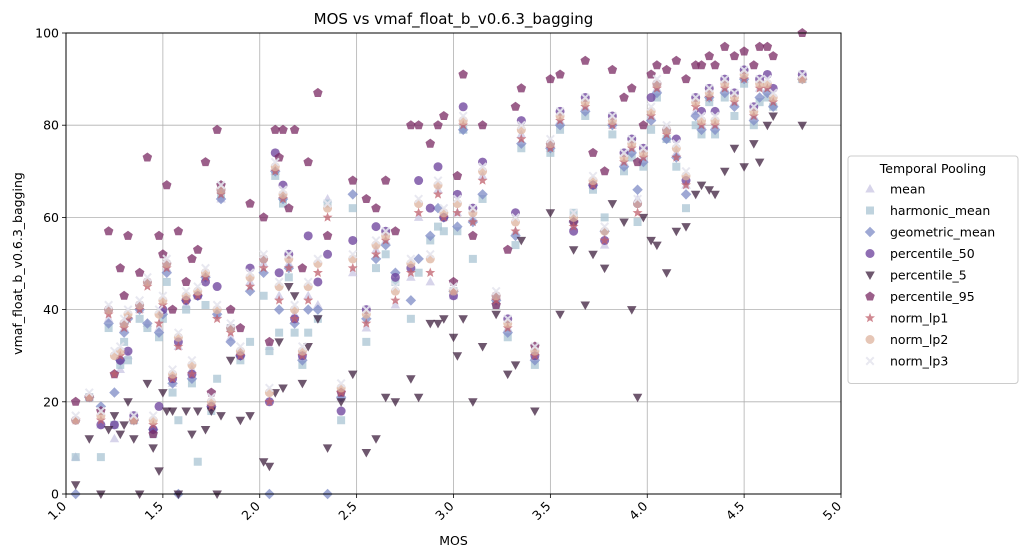 The width and height of the screenshot is (1024, 559). What do you see at coordinates (454, 19) in the screenshot?
I see `chart-title: MOS vs vmaf_float_b_v0.6.3_bagging` at bounding box center [454, 19].